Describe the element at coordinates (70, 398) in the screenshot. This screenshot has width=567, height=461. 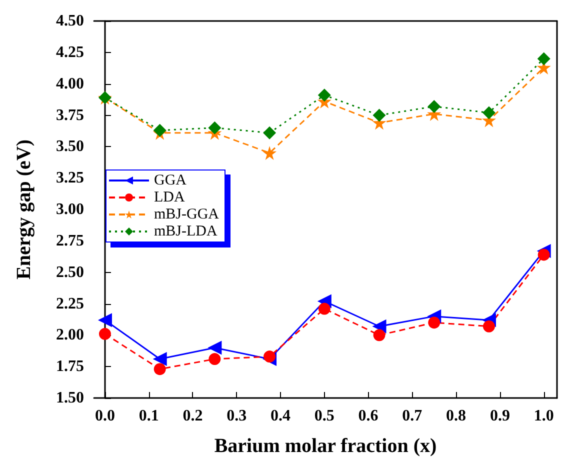
I see `y-tick-label: 1.50` at that location.